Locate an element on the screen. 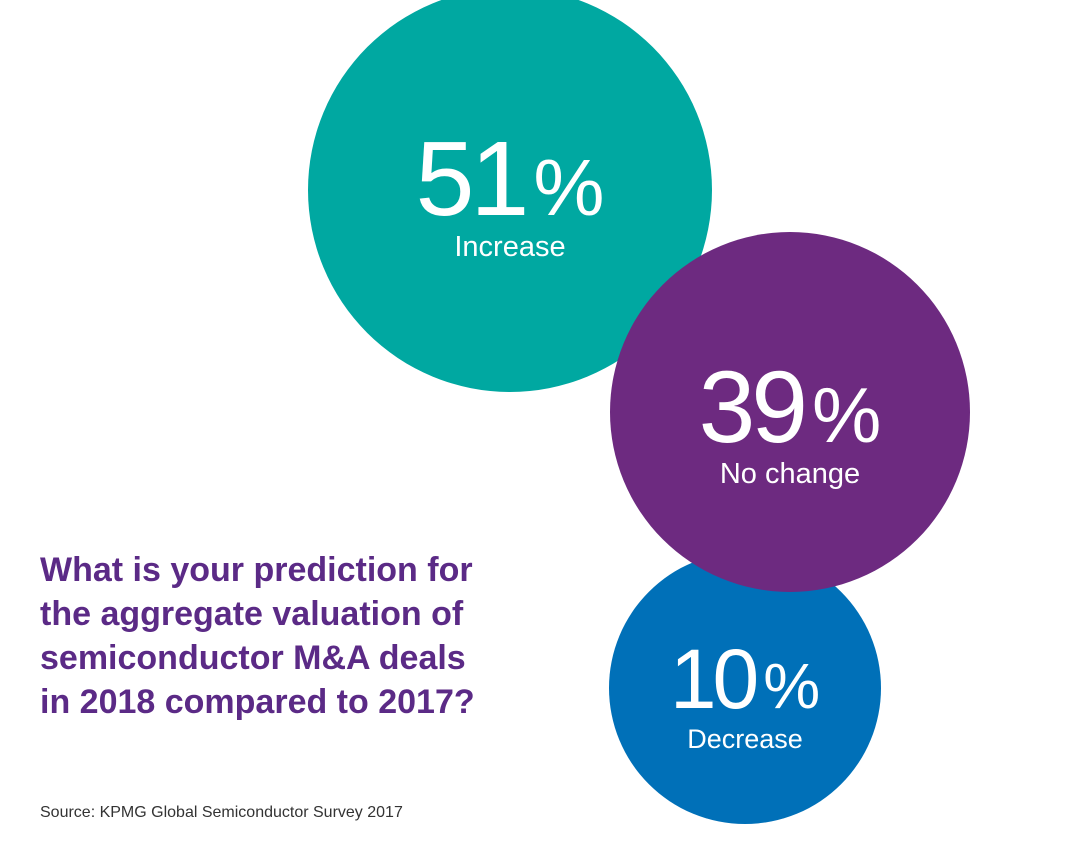  value-label: 51% is located at coordinates (509, 179).